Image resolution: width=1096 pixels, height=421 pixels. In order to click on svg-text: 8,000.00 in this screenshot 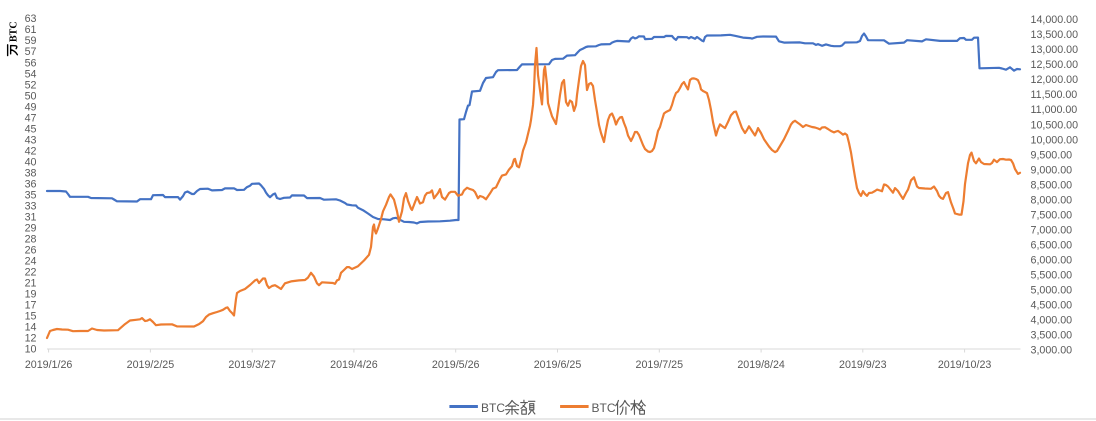, I will do `click(1052, 200)`.